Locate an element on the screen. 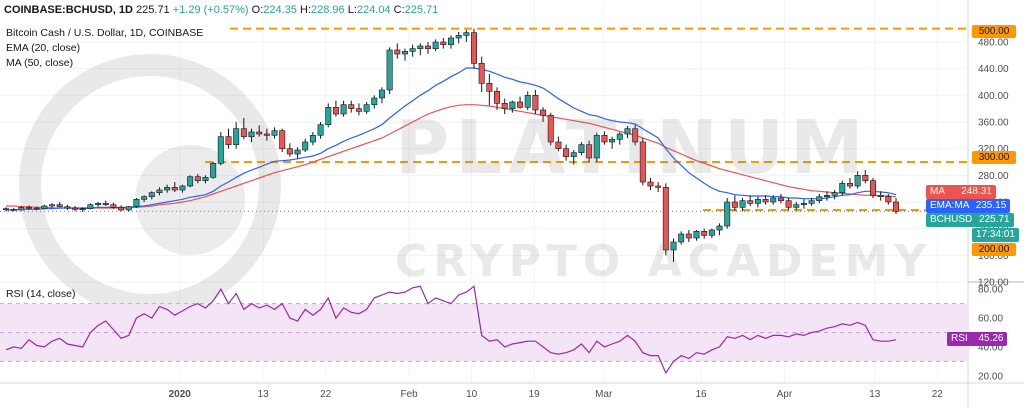 The height and width of the screenshot is (412, 1024). price-tick-label: 400.00 is located at coordinates (993, 96).